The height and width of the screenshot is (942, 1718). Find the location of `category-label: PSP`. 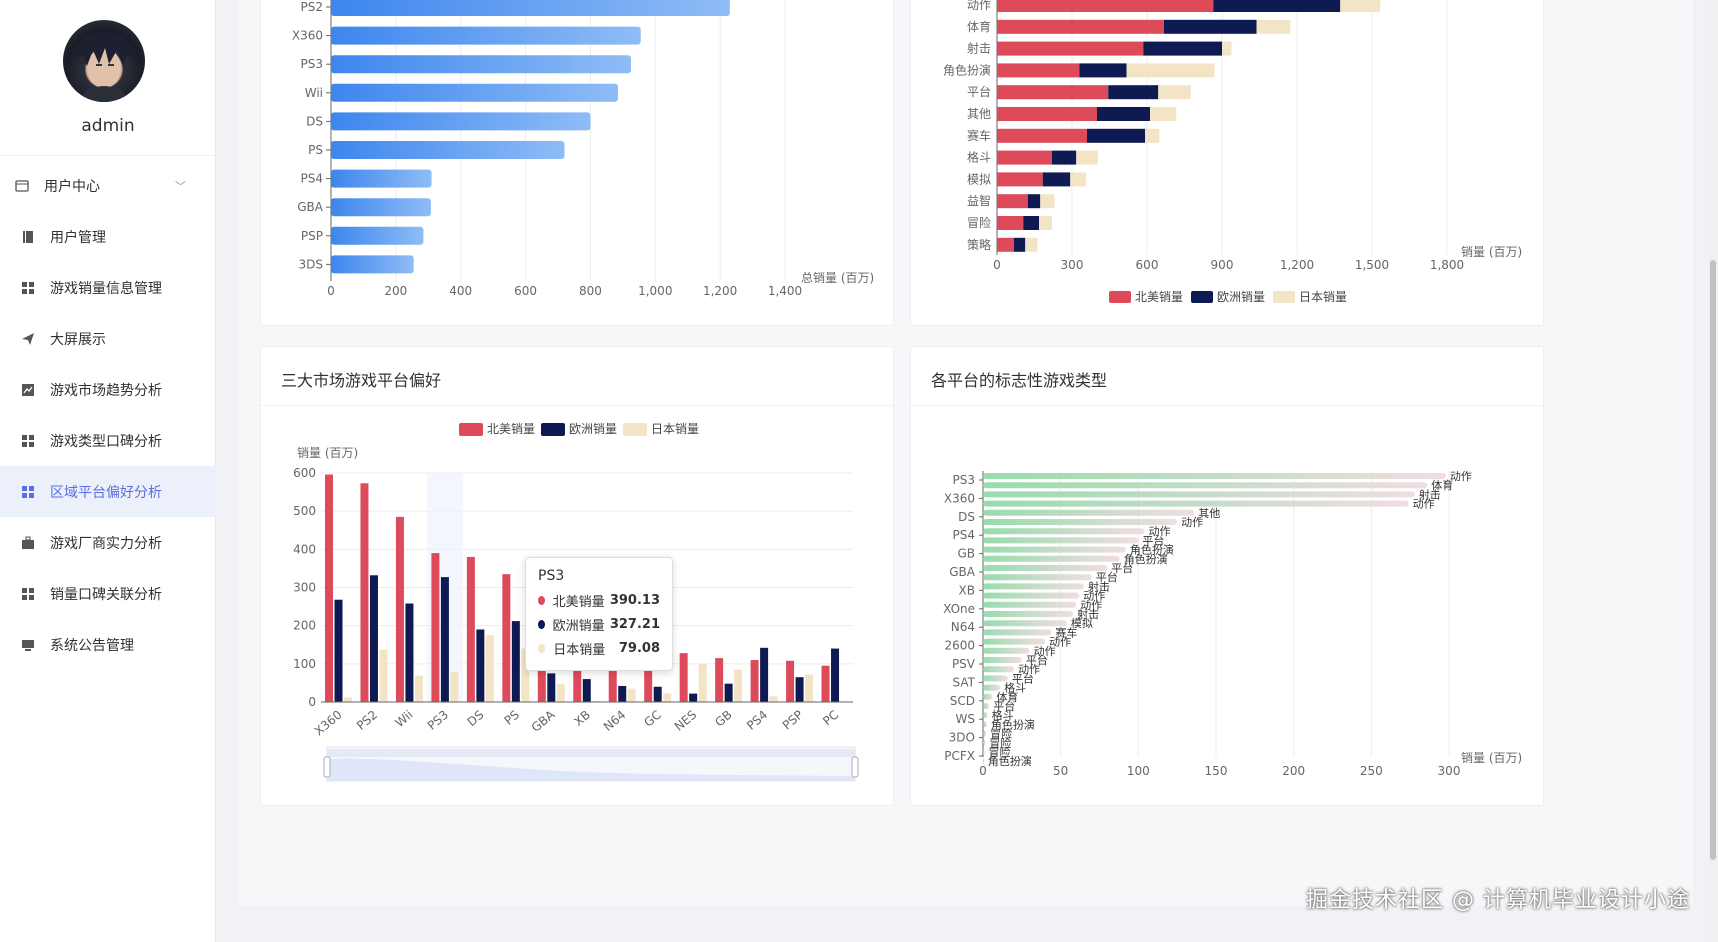

category-label: PSP is located at coordinates (312, 236).